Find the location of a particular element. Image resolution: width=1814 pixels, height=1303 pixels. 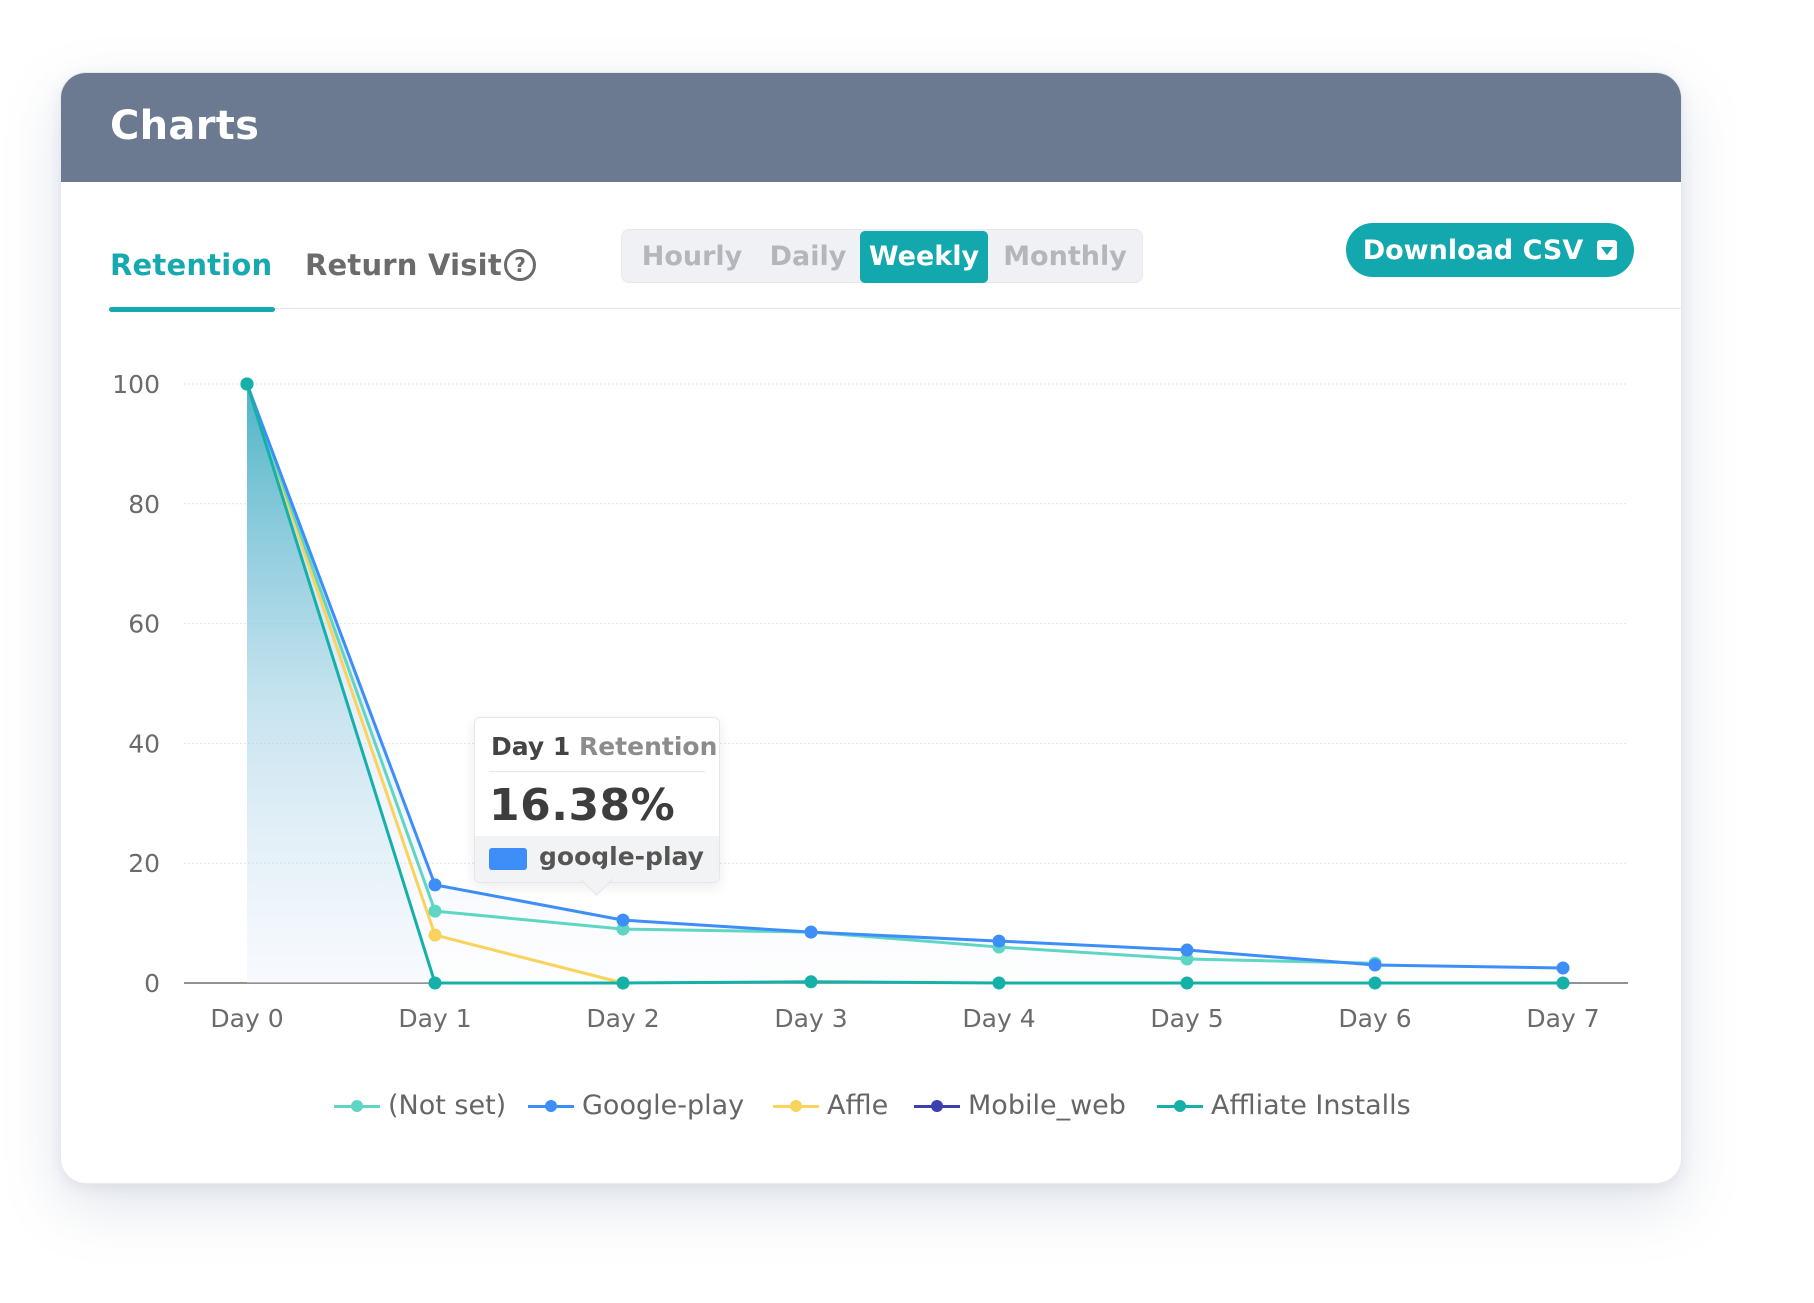

dropdown-arrow-icon is located at coordinates (1607, 250).